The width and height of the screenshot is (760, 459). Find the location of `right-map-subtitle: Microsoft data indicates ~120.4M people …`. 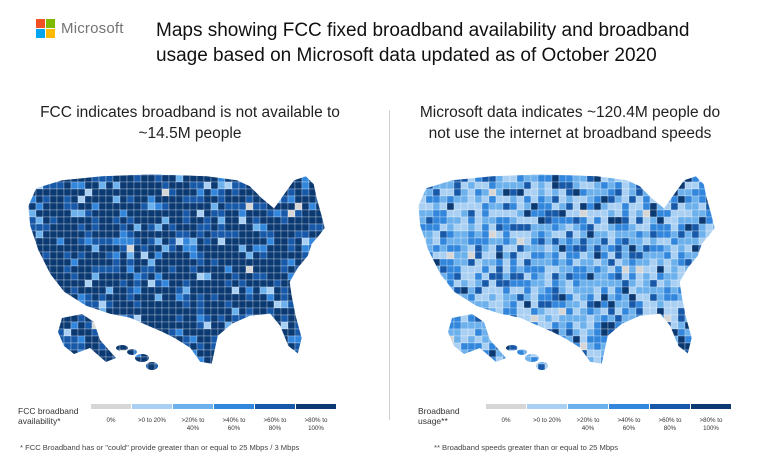

right-map-subtitle: Microsoft data indicates ~120.4M people … is located at coordinates (570, 123).